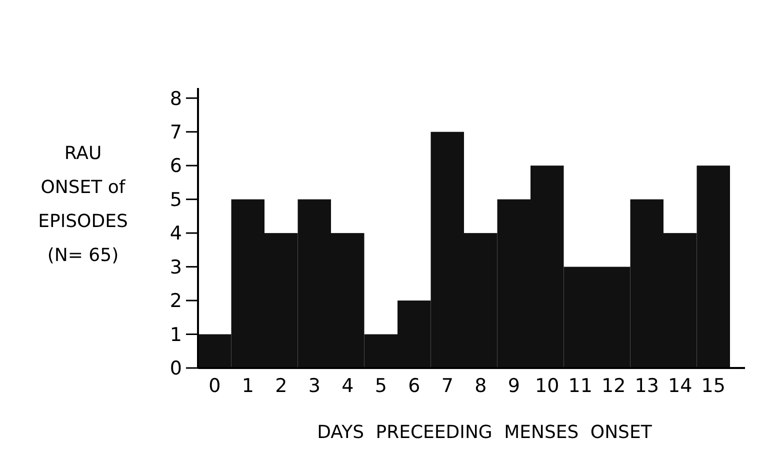  I want to click on x-axis-title: DAYS PRECEEDING MENSES ONSET, so click(485, 432).